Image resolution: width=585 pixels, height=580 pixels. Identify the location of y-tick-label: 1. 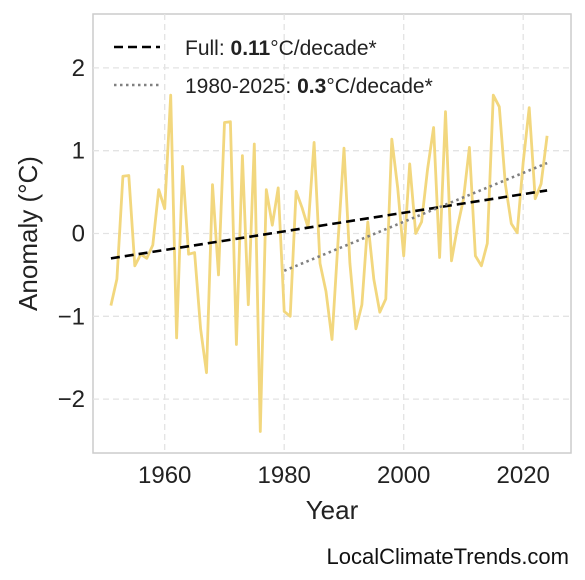
(78, 151).